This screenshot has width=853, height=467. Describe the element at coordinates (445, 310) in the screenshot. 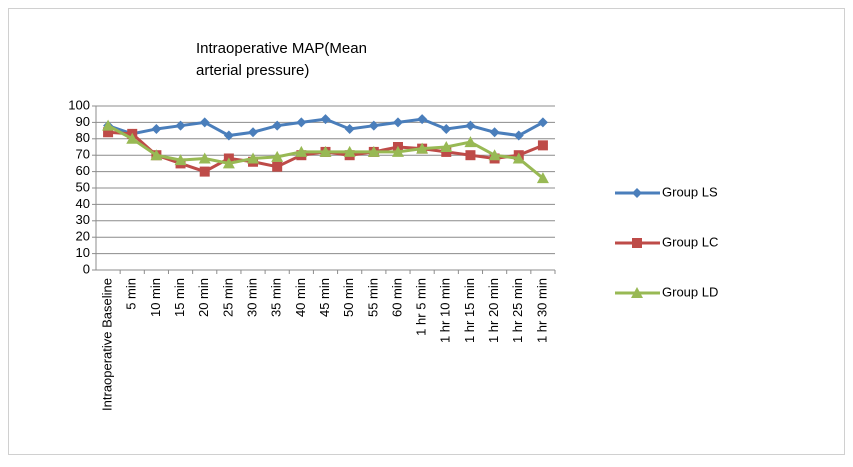

I see `x-tick-label: 1 hr 10 min` at that location.